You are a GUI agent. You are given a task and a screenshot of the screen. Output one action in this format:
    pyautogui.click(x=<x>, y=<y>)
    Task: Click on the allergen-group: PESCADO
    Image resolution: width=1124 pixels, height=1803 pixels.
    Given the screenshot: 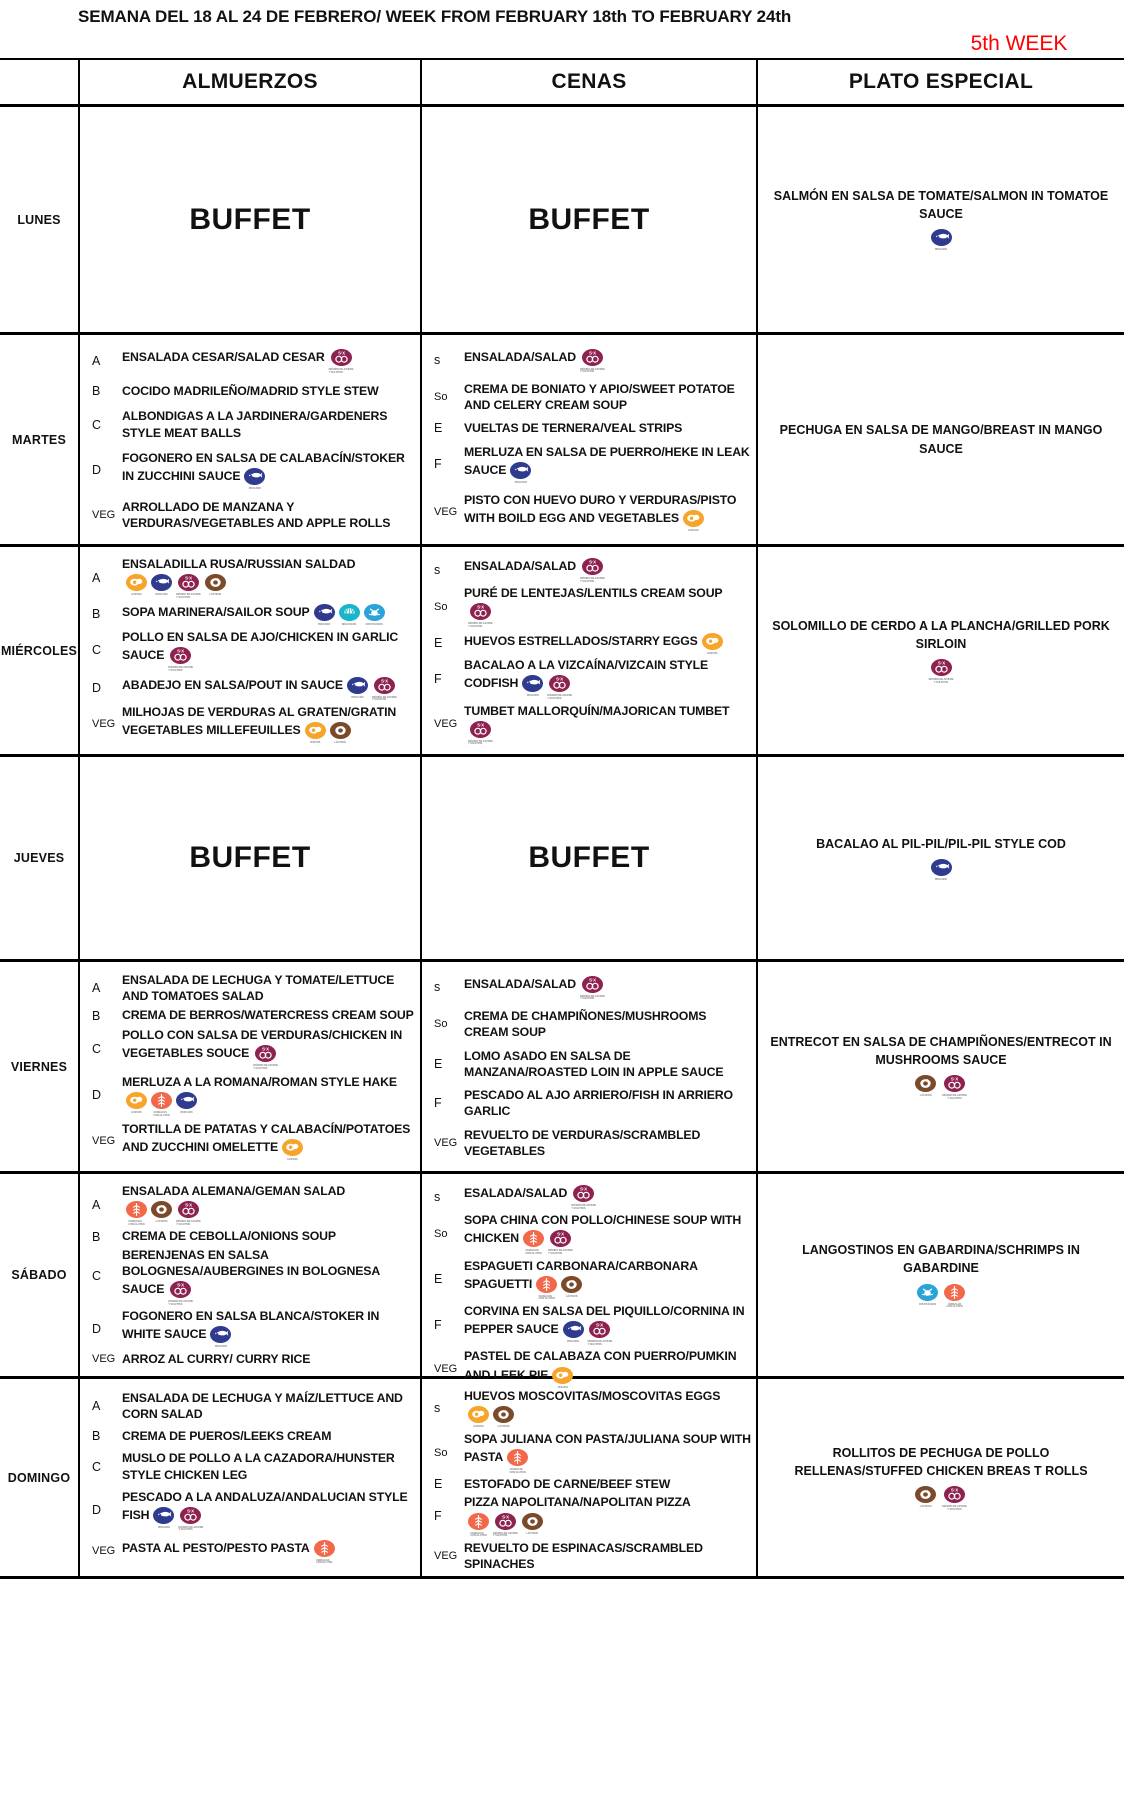 What is the action you would take?
    pyautogui.click(x=254, y=478)
    